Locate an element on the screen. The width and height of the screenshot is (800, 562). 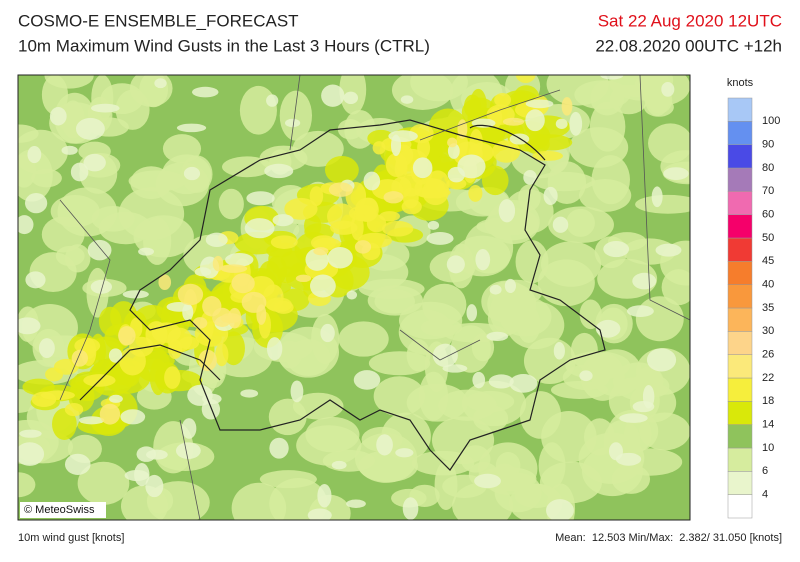
colorbar-label: 14 is located at coordinates (768, 425).